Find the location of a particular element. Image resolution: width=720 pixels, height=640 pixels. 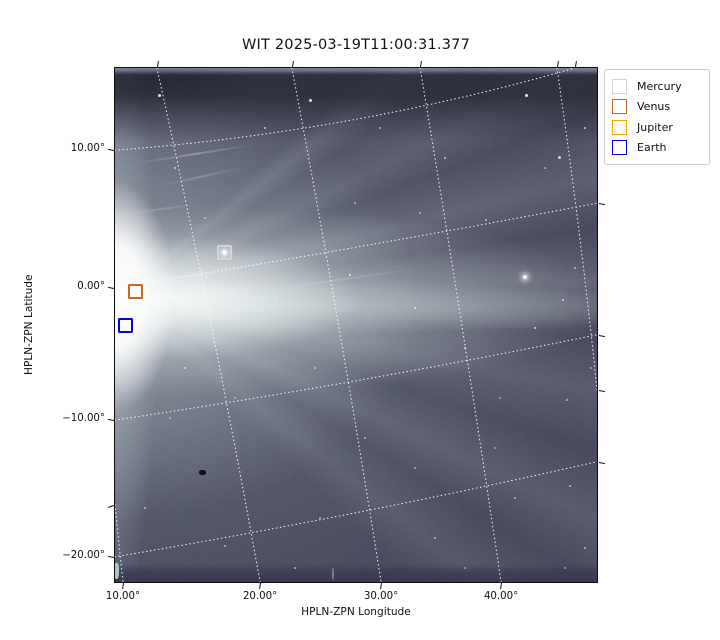

legend-item-mercury: Mercury is located at coordinates (656, 86).